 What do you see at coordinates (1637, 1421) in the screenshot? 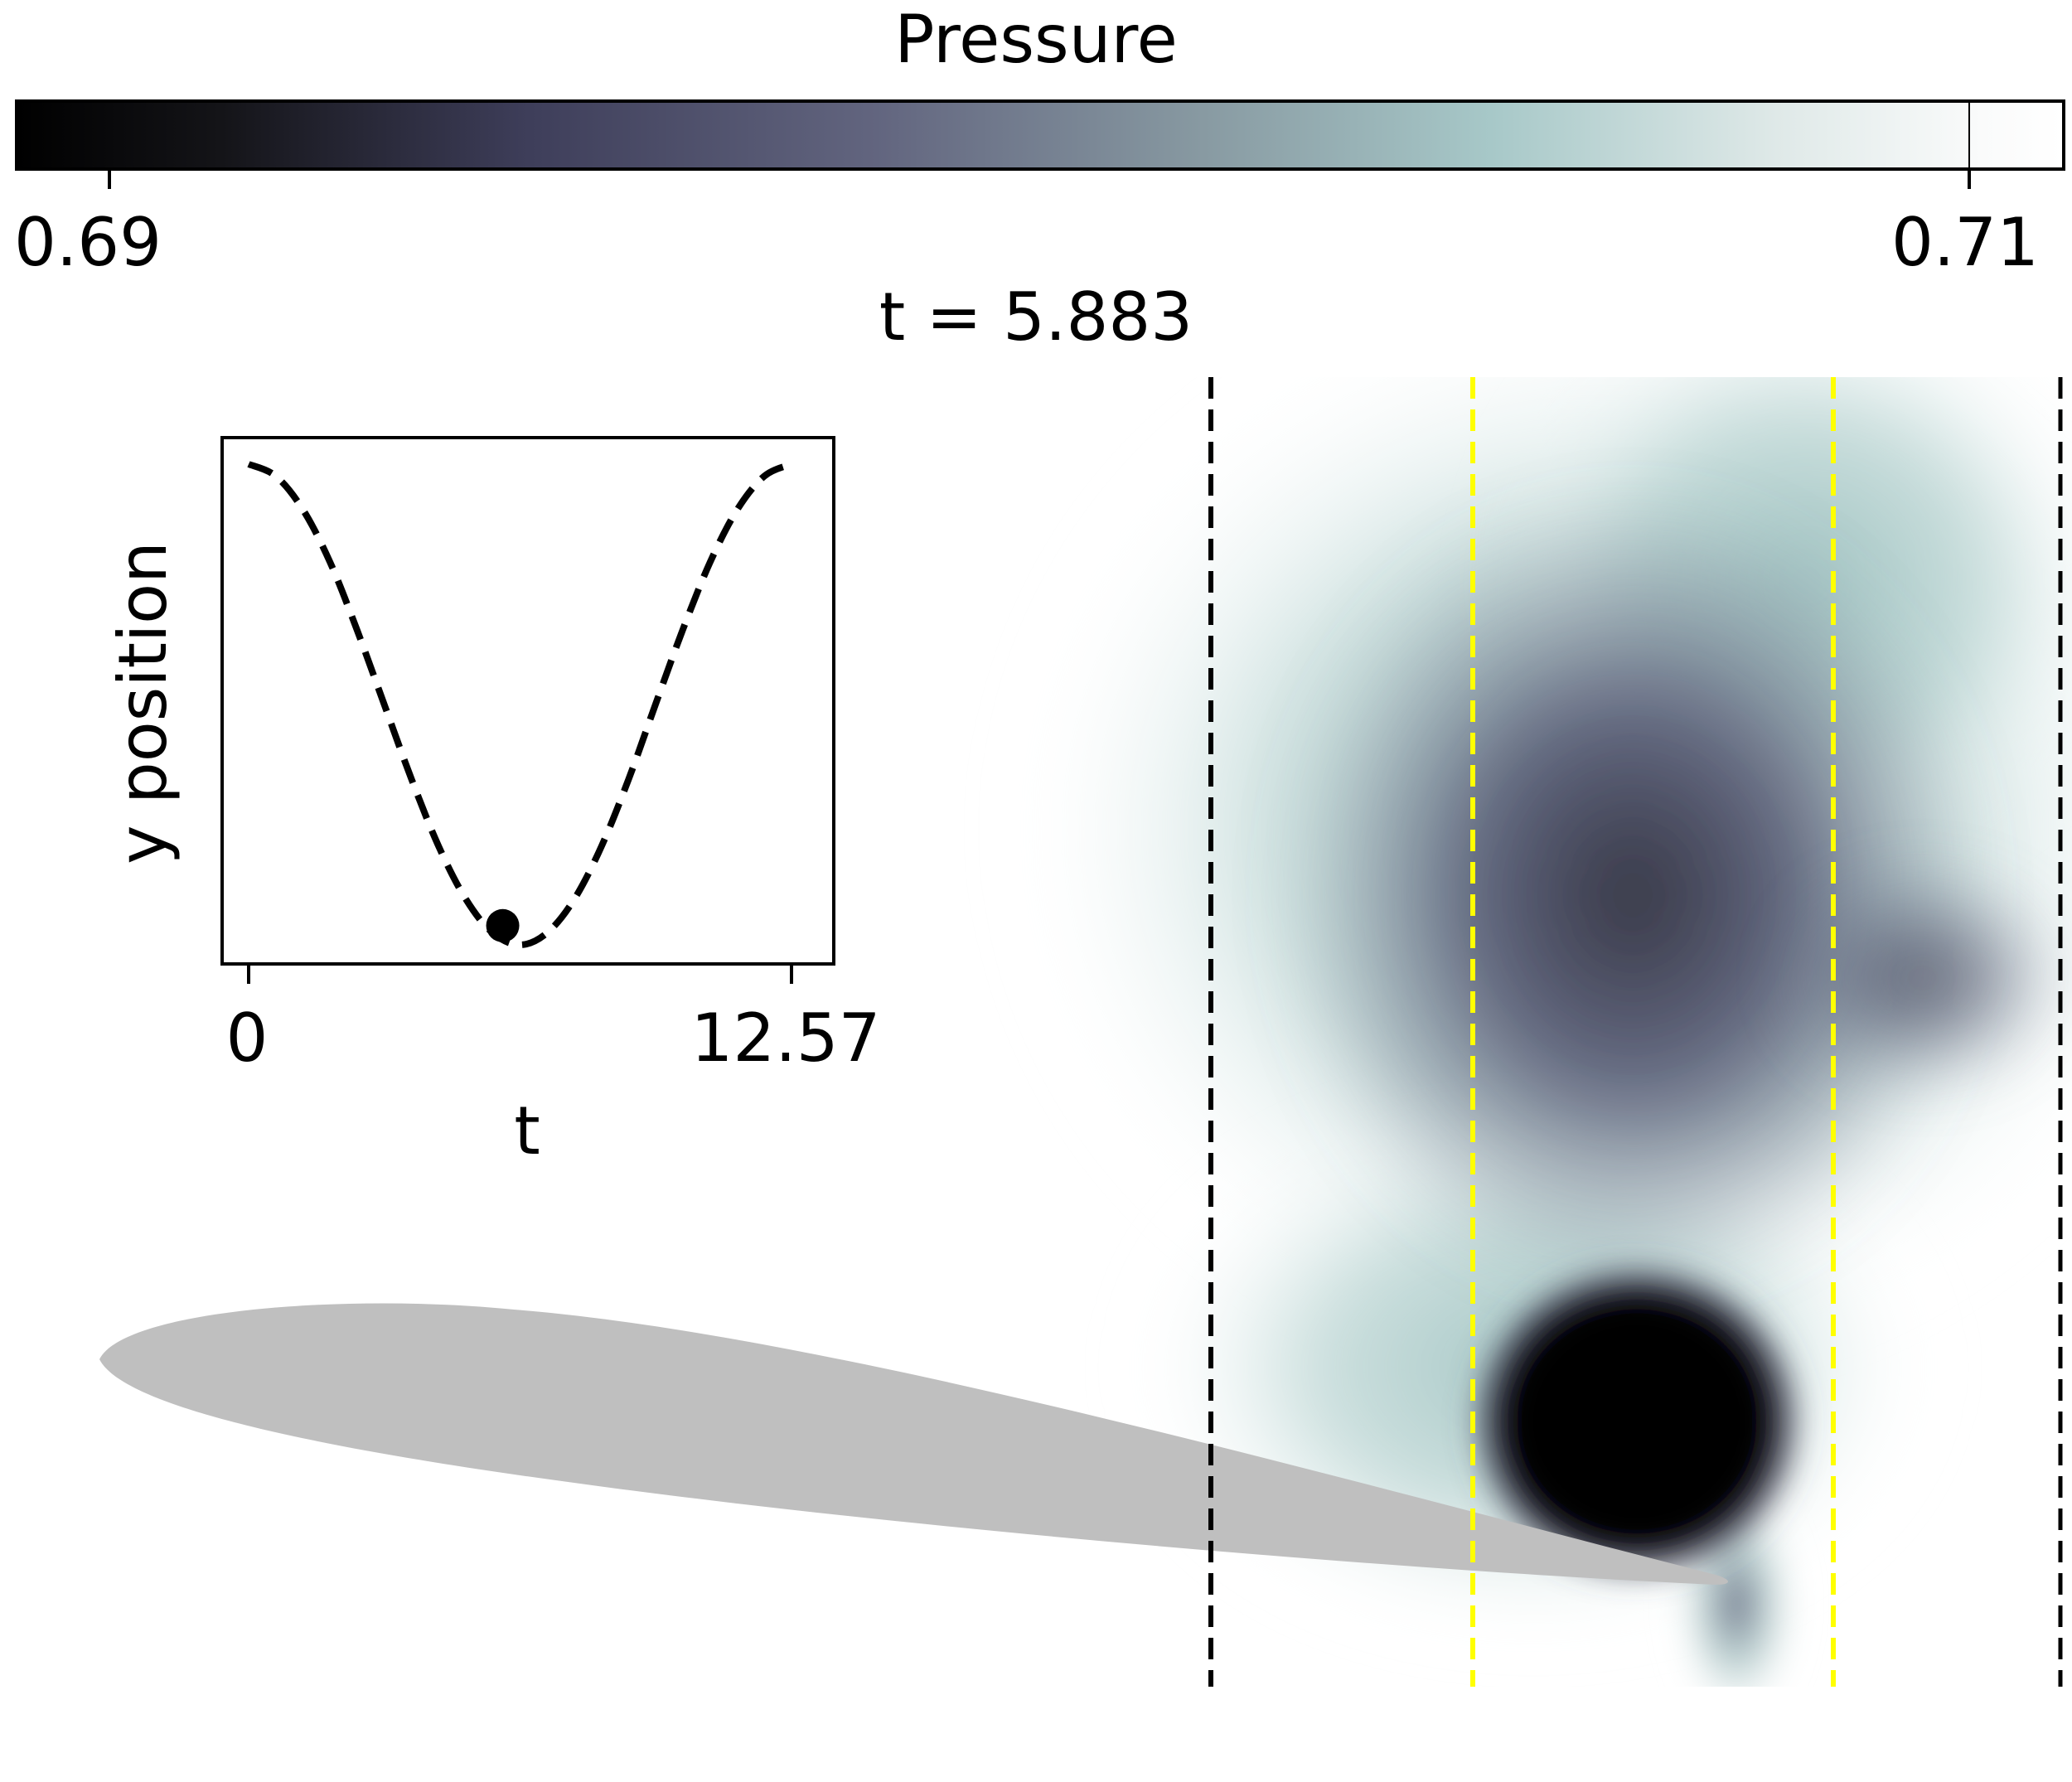
I see `field-core-vortex` at bounding box center [1637, 1421].